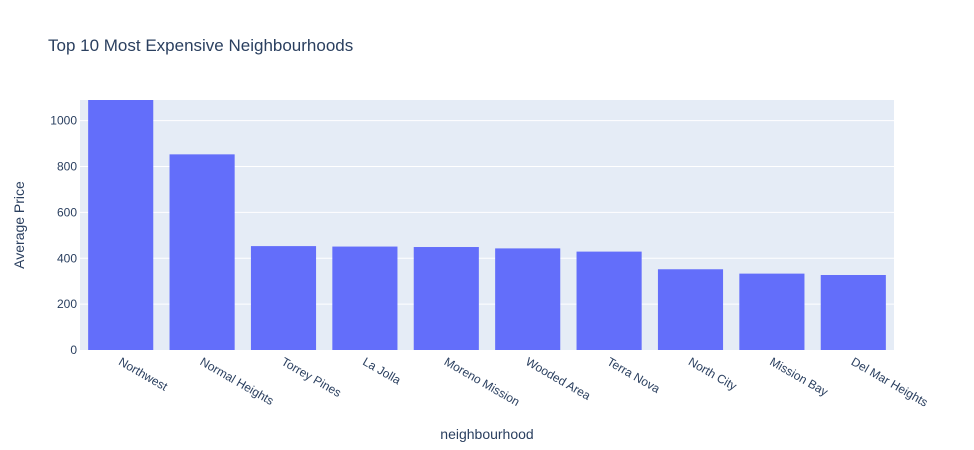 Image resolution: width=974 pixels, height=450 pixels. What do you see at coordinates (67, 304) in the screenshot?
I see `y-tick-label: 200` at bounding box center [67, 304].